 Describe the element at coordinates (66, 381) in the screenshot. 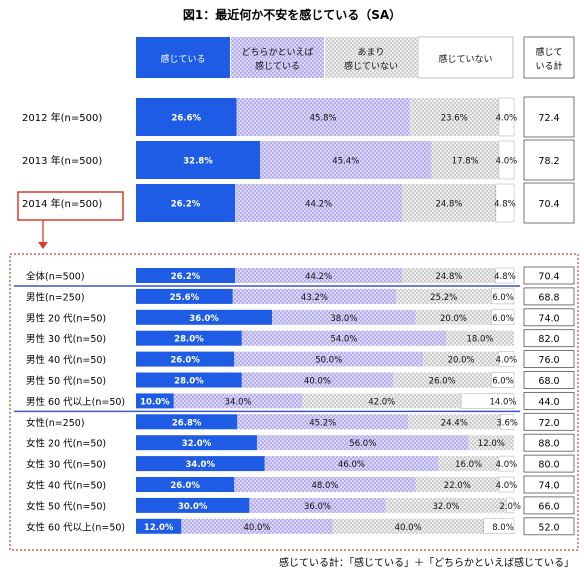

I see `breakdown-row-label: 男性 50 代(n=50)` at that location.